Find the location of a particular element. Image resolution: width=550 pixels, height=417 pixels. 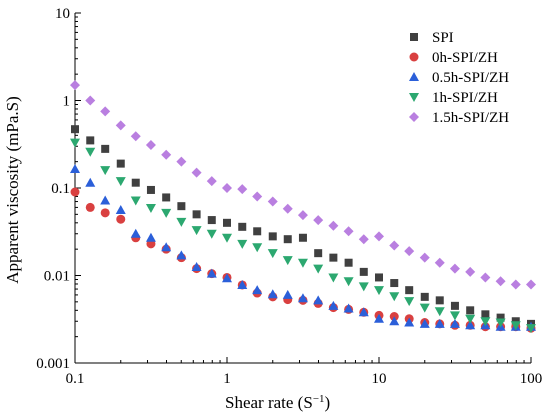

legend-label: SPI is located at coordinates (443, 38).